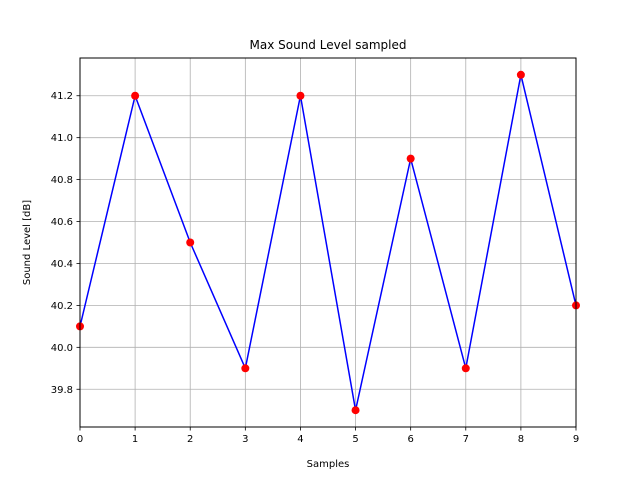  Describe the element at coordinates (80, 439) in the screenshot. I see `x-tick-label: 0` at that location.